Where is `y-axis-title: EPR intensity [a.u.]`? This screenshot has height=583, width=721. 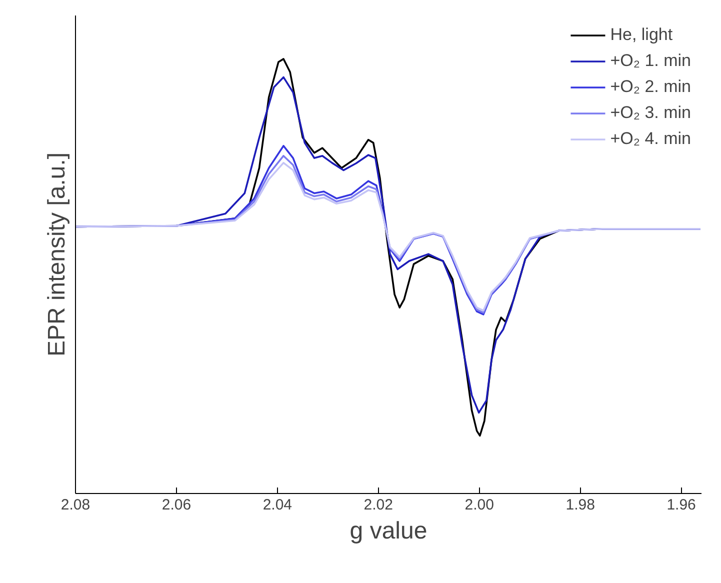 y-axis-title: EPR intensity [a.u.] is located at coordinates (57, 254).